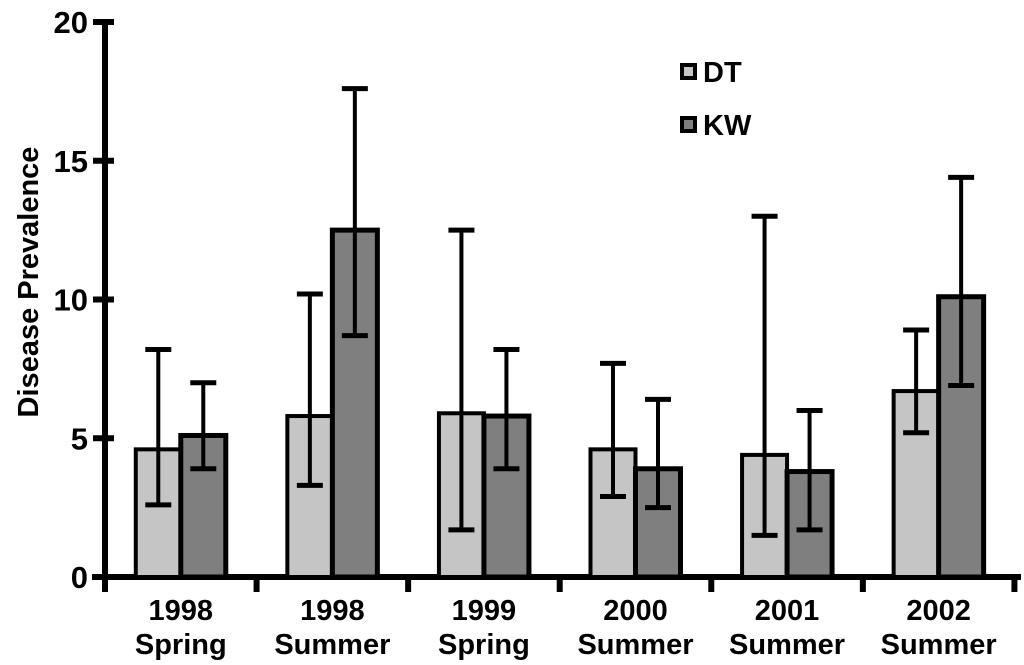 The height and width of the screenshot is (665, 1024). I want to click on legend-item-dt: DT, so click(711, 73).